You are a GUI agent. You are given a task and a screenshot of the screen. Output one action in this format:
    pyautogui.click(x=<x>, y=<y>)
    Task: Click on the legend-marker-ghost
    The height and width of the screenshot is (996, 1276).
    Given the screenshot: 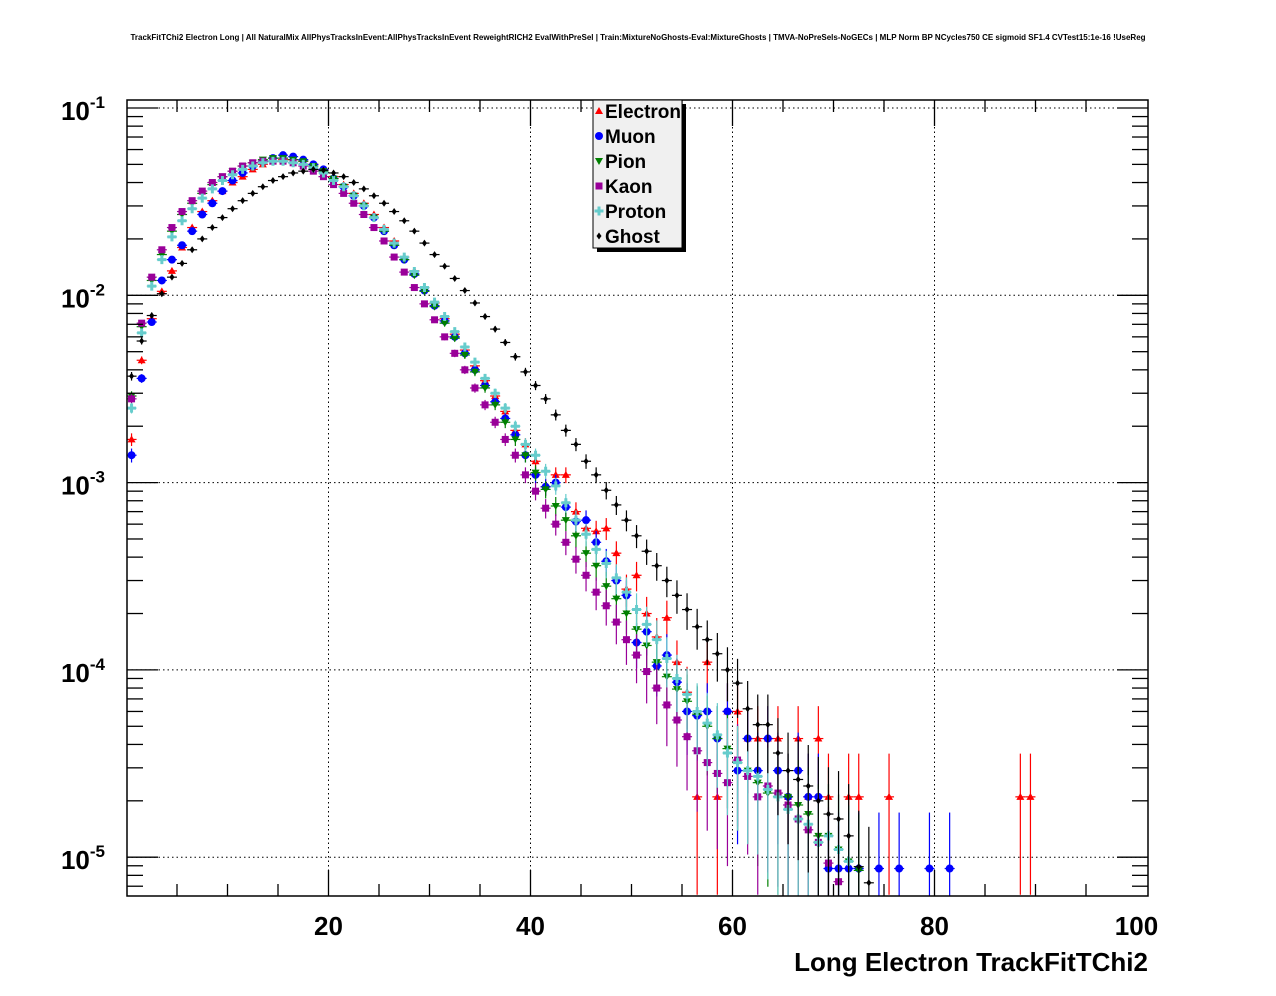 What is the action you would take?
    pyautogui.click(x=599, y=236)
    